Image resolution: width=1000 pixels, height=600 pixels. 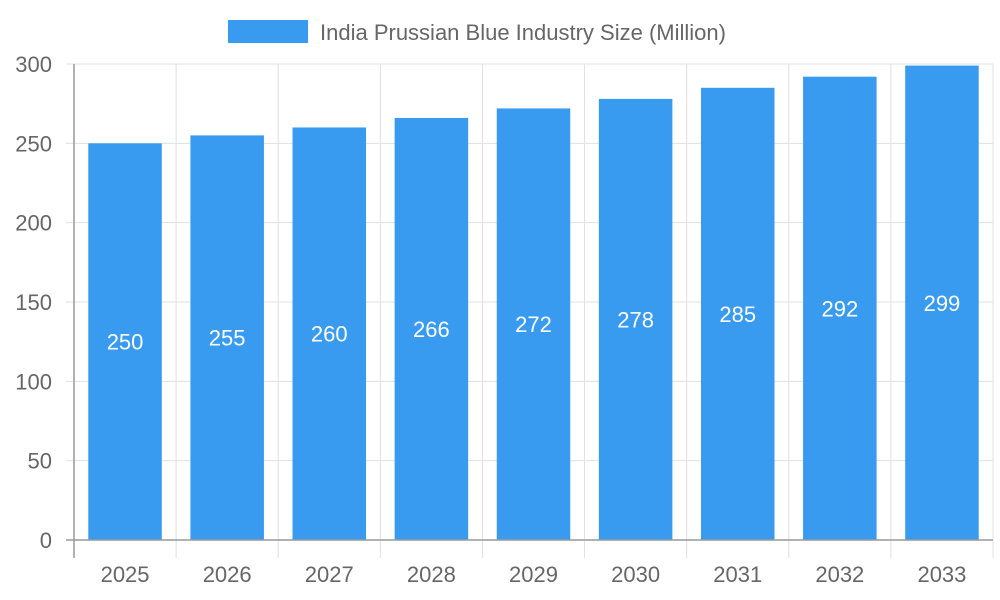 What do you see at coordinates (737, 574) in the screenshot?
I see `x-tick-label: 2031` at bounding box center [737, 574].